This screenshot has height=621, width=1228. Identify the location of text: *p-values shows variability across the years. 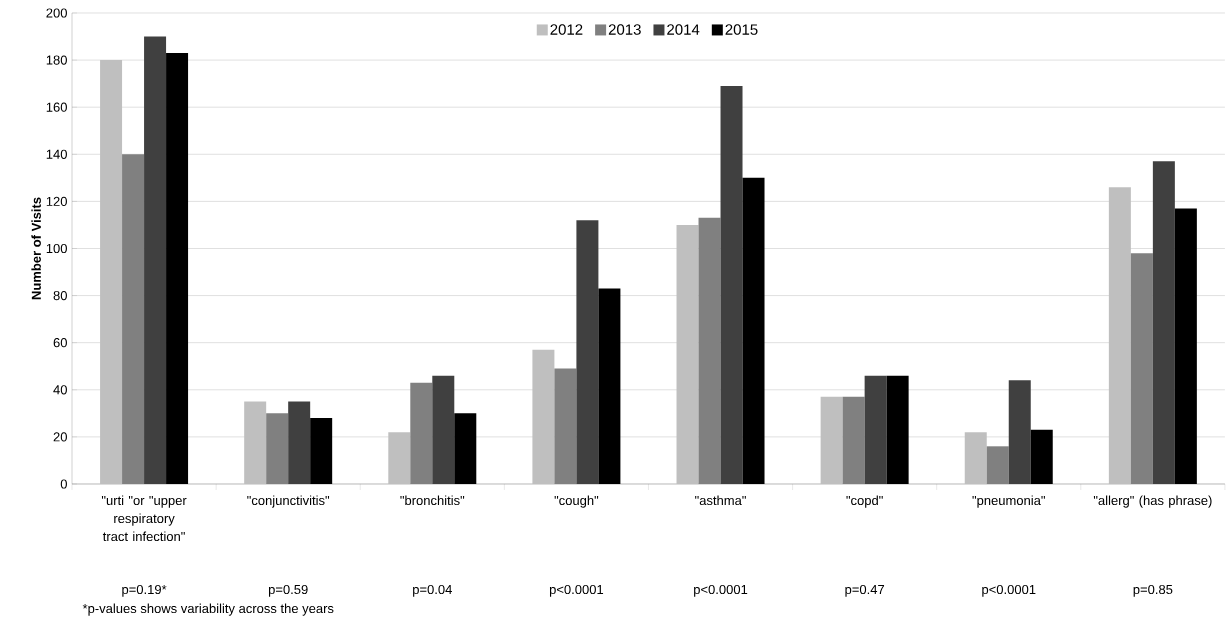
(208, 609).